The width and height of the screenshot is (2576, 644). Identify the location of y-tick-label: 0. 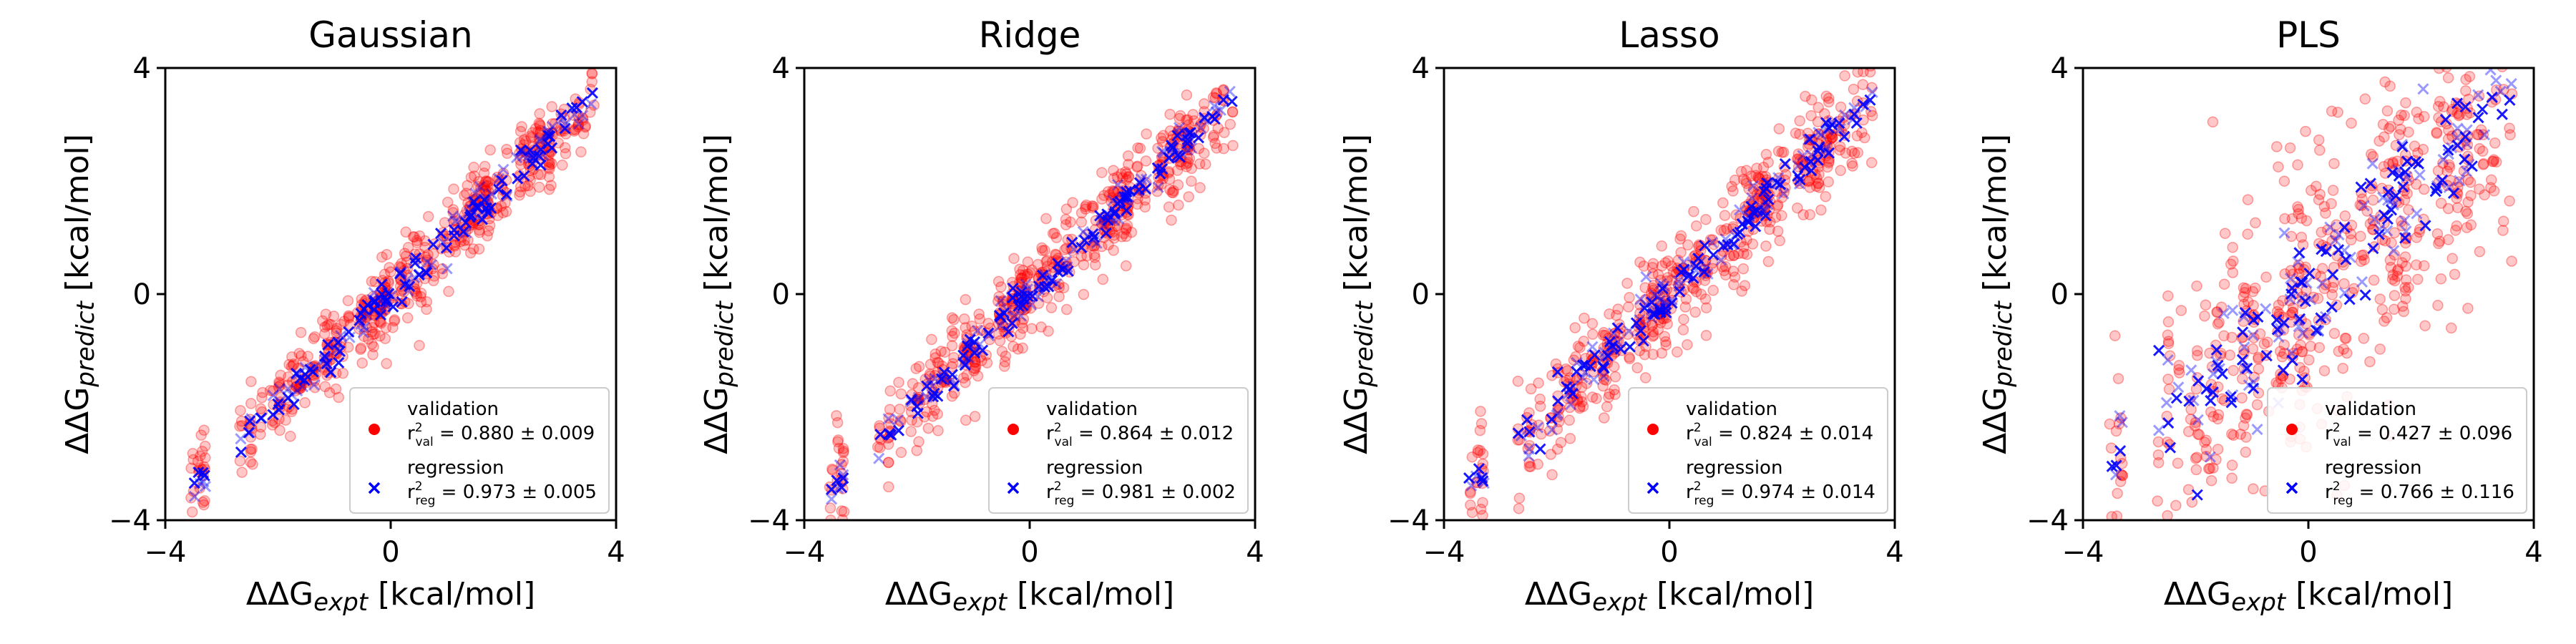
(142, 294).